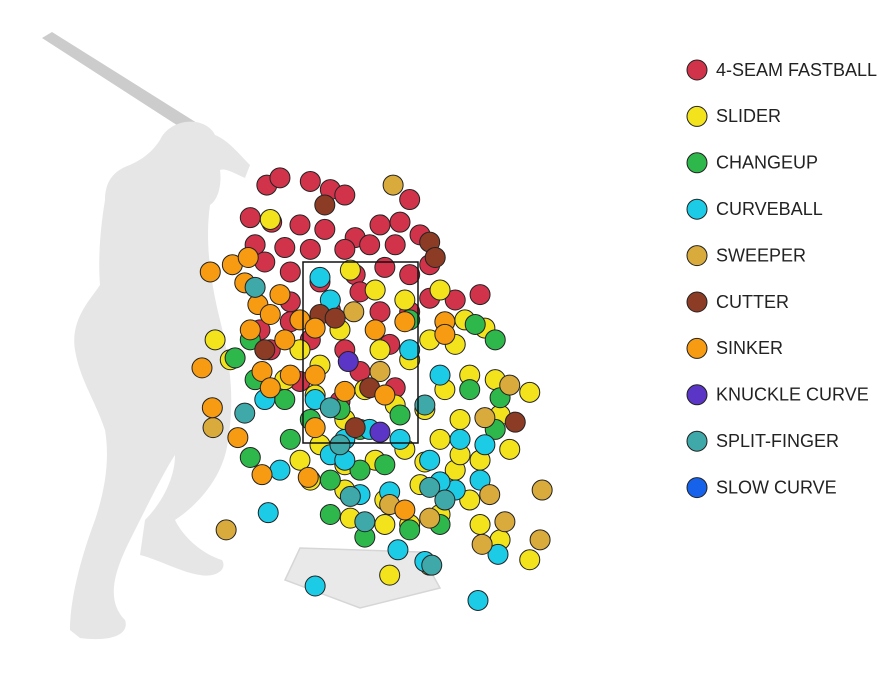 This screenshot has width=894, height=694. What do you see at coordinates (796, 70) in the screenshot?
I see `legend-label: 4-SEAM FASTBALL` at bounding box center [796, 70].